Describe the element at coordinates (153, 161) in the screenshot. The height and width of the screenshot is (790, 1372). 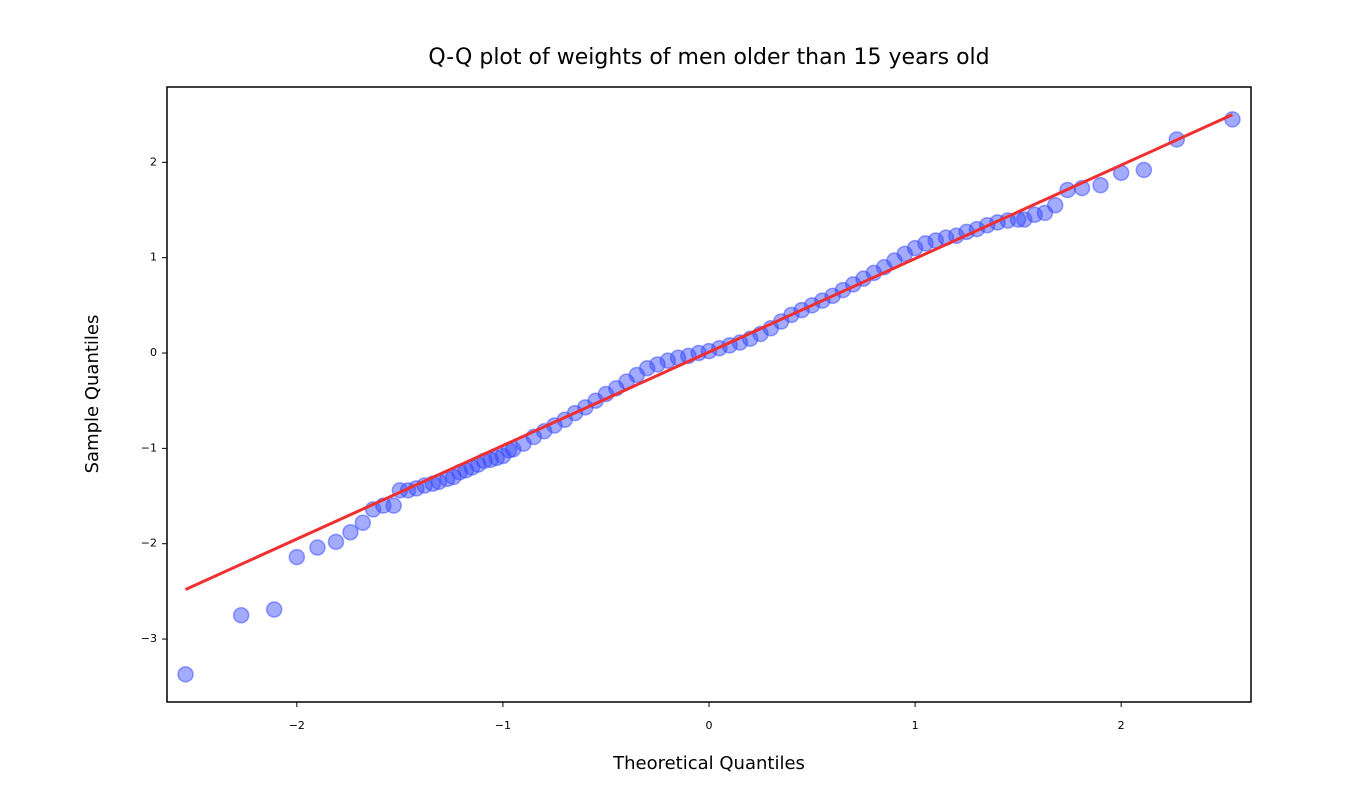
I see `y-tick-label: 2` at that location.